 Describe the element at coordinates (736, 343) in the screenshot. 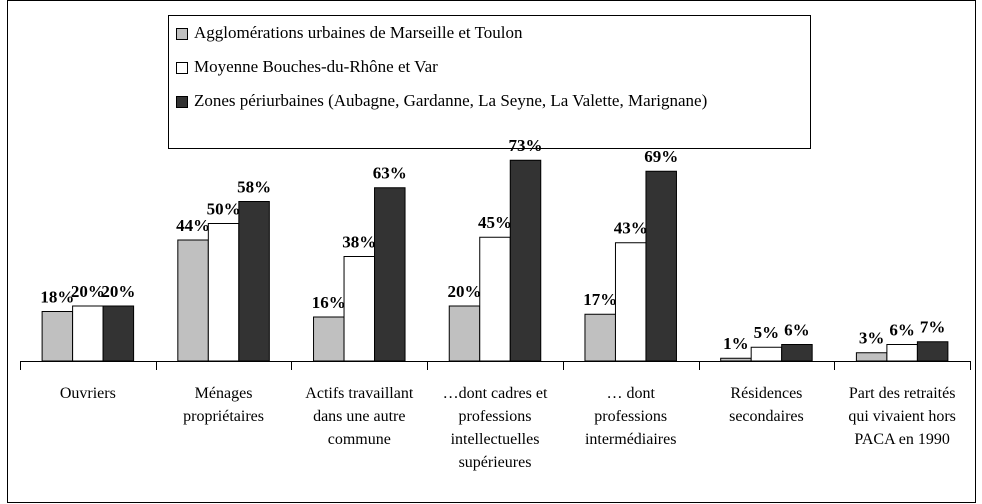

I see `data-label: 1%` at that location.